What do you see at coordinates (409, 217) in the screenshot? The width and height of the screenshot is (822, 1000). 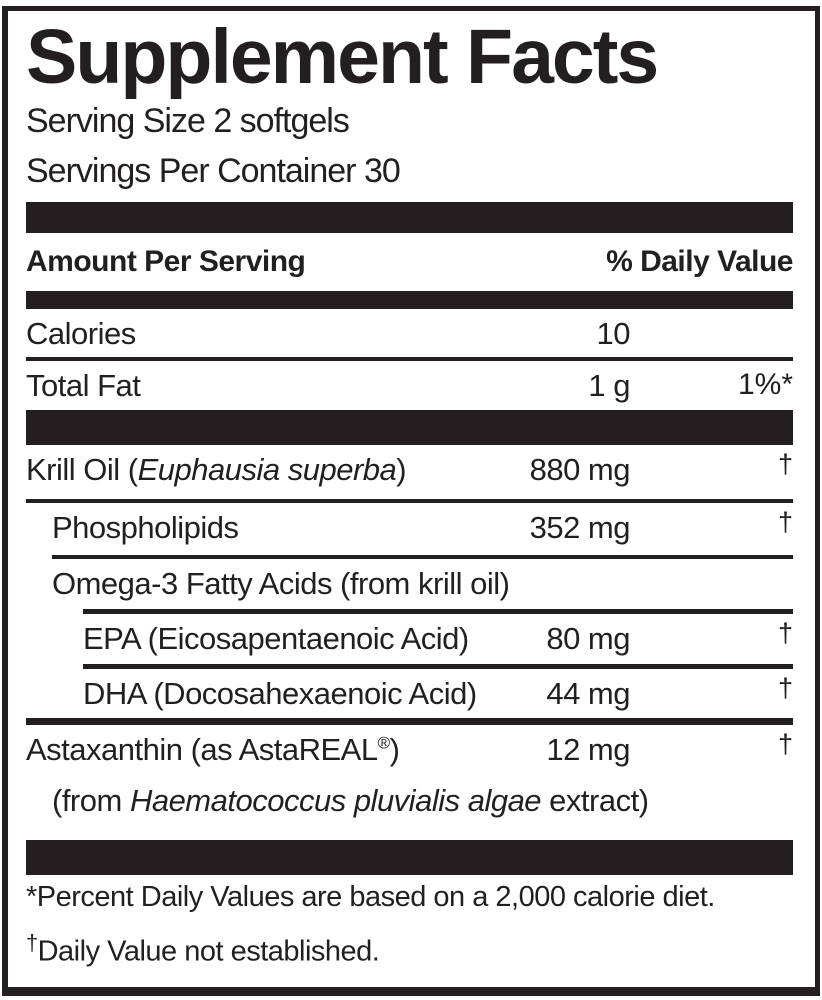 I see `section-divider-bar-top` at bounding box center [409, 217].